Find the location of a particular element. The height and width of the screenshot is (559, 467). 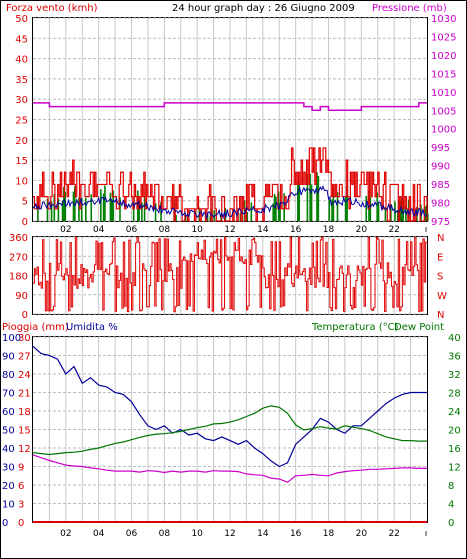

temperature-tick-label: 4 is located at coordinates (451, 505).